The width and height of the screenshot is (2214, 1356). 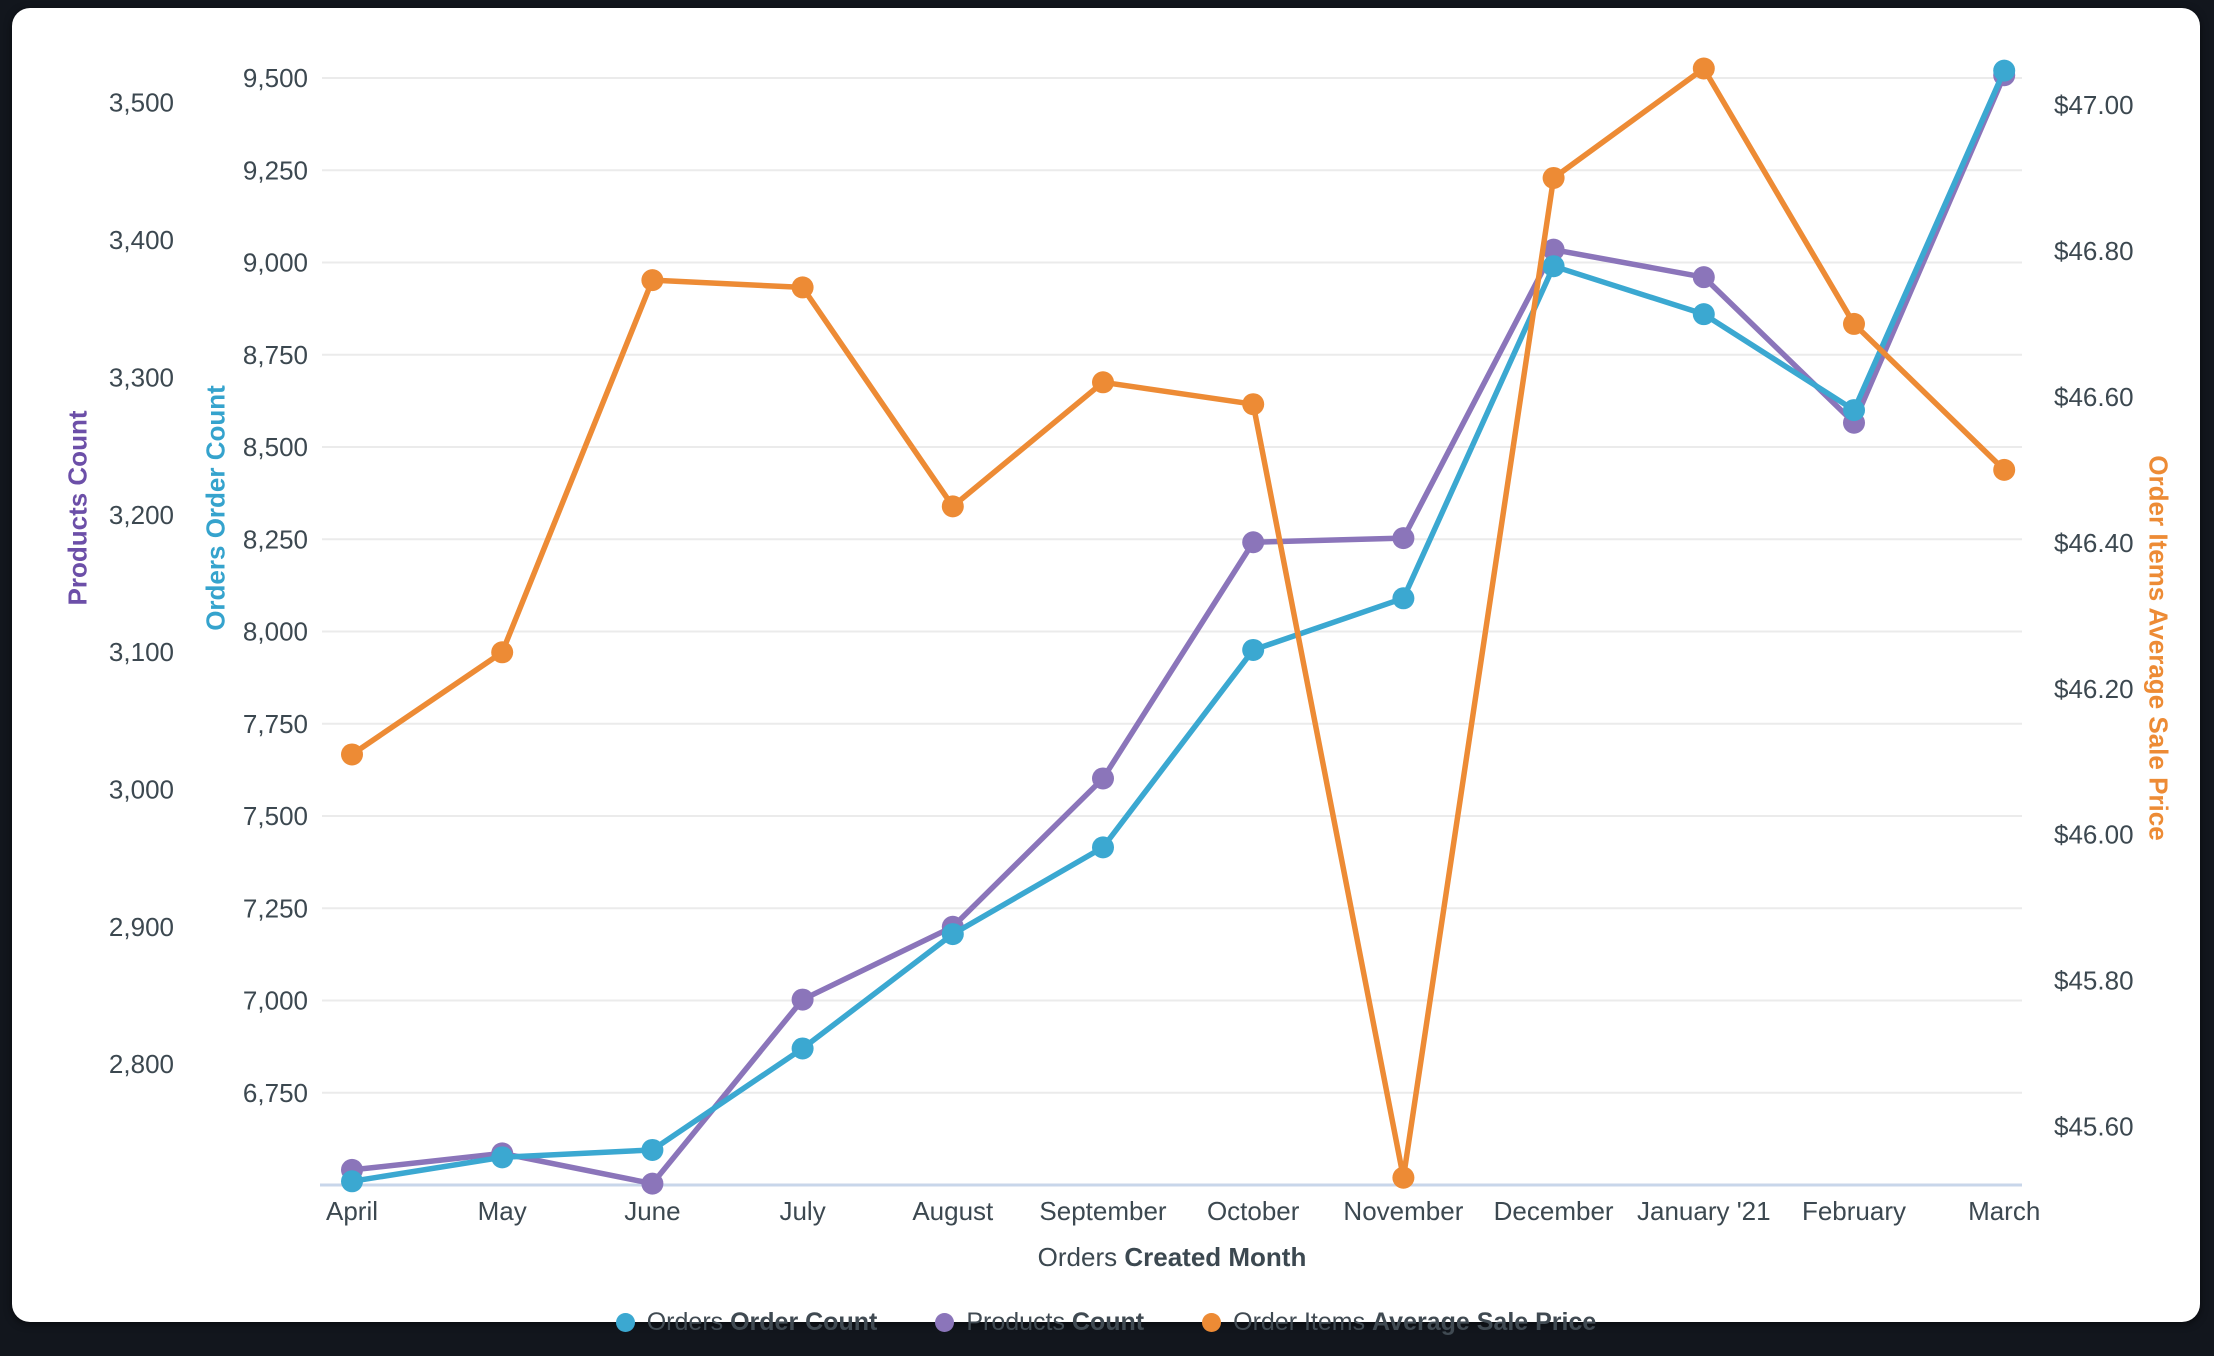 I want to click on x-label-March: March, so click(x=2004, y=1211).